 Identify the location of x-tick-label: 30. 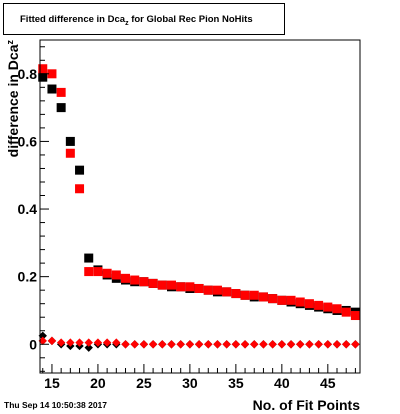
(190, 383).